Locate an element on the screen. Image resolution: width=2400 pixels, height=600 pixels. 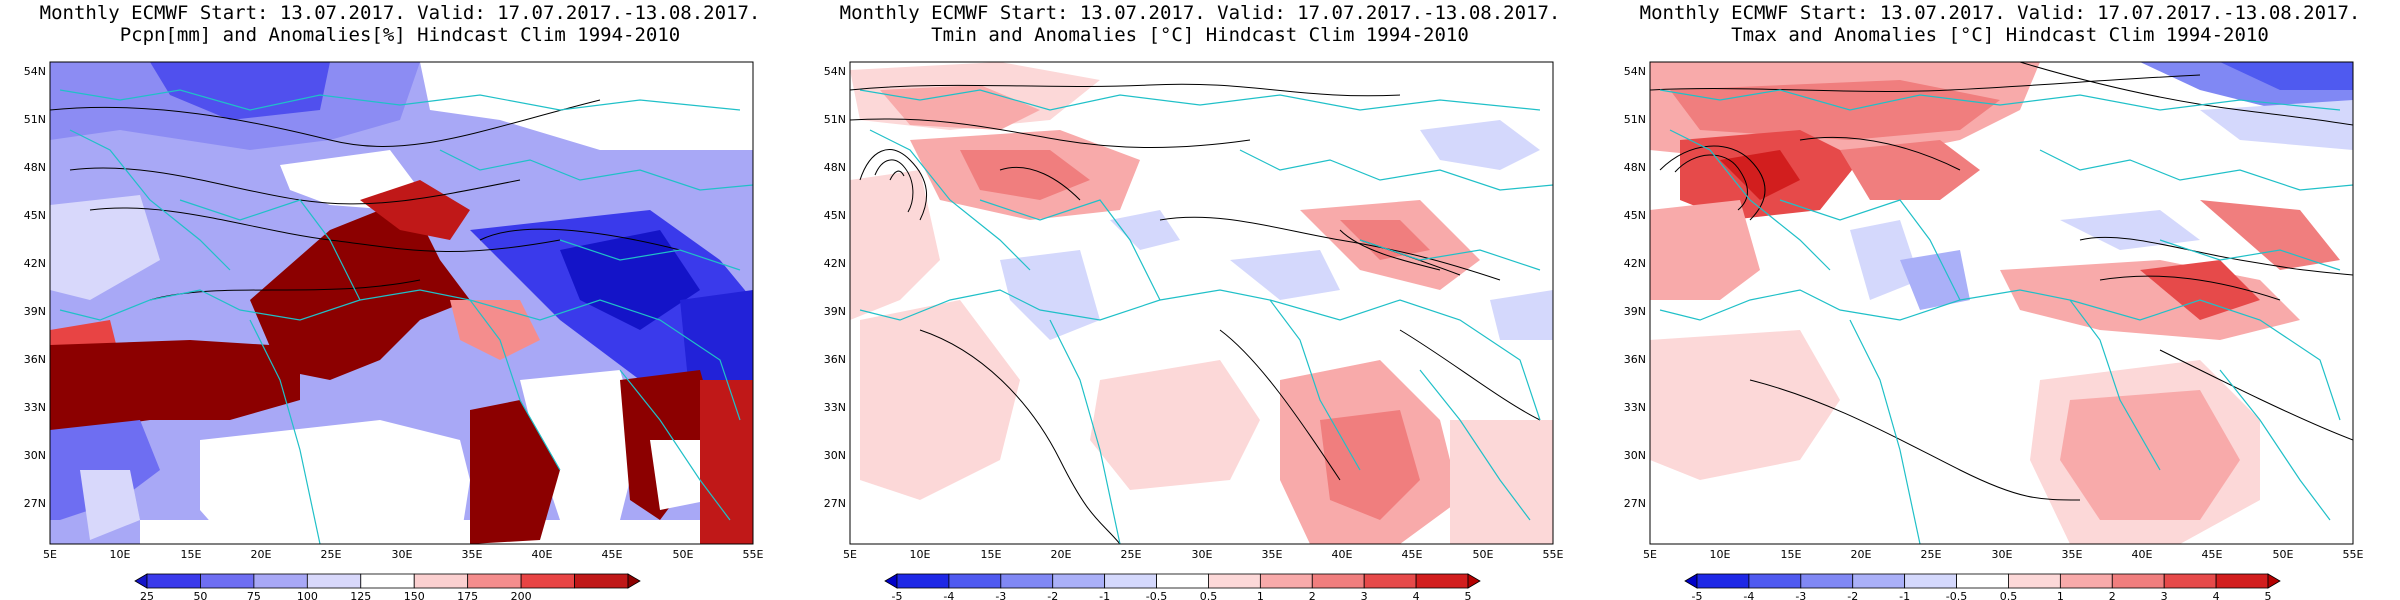
colorbar-label: 3 is located at coordinates (1364, 595).